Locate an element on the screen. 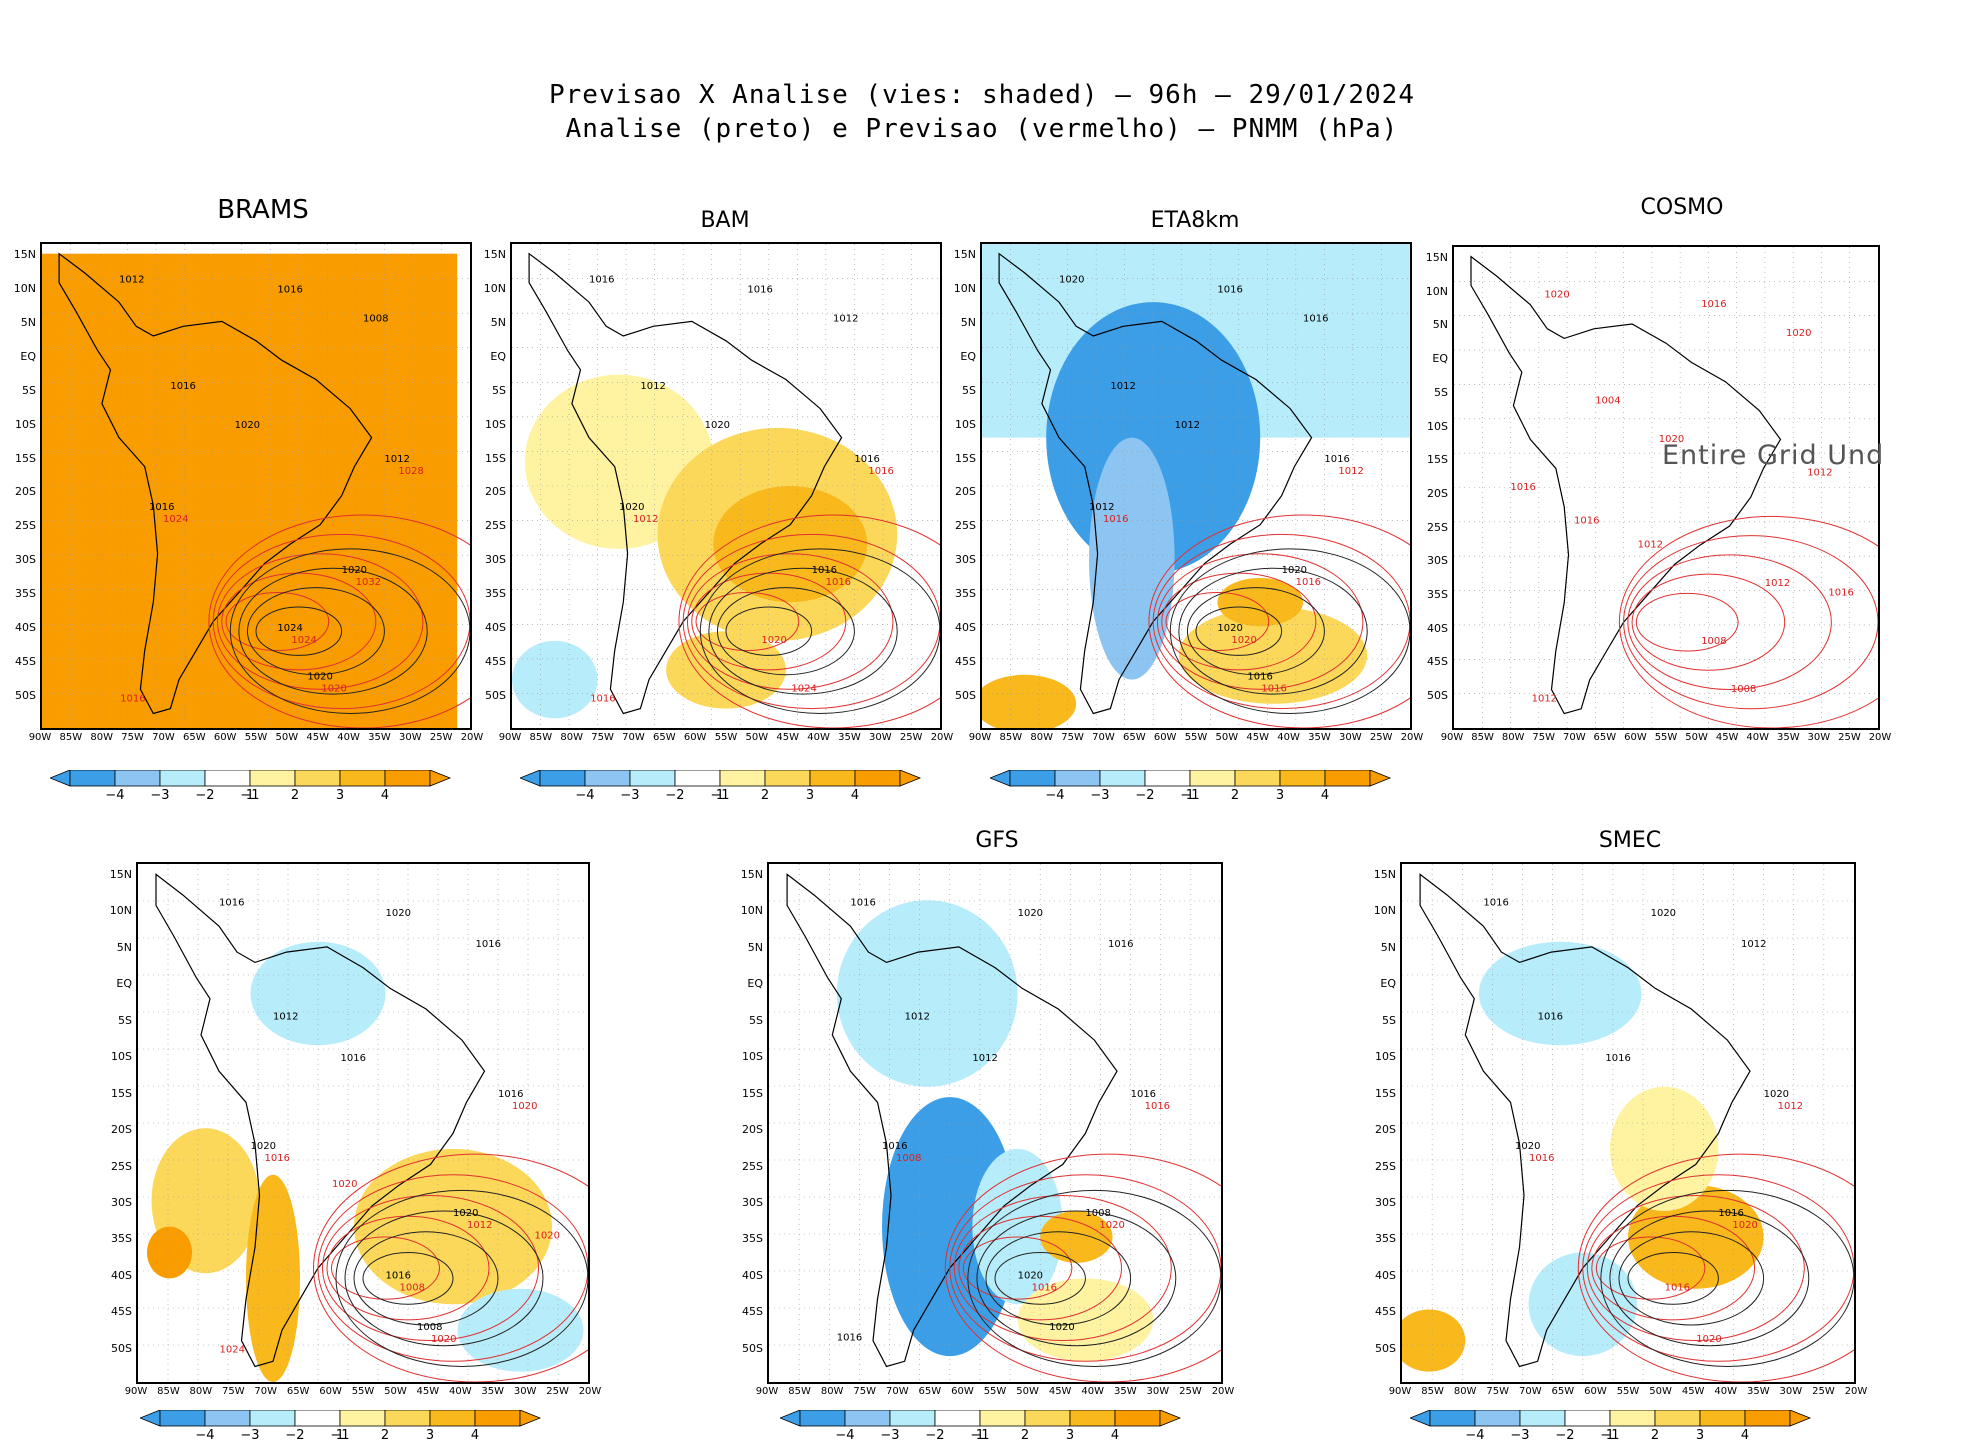 The image size is (1964, 1443). colorbar-SMEC is located at coordinates (1611, 1418).